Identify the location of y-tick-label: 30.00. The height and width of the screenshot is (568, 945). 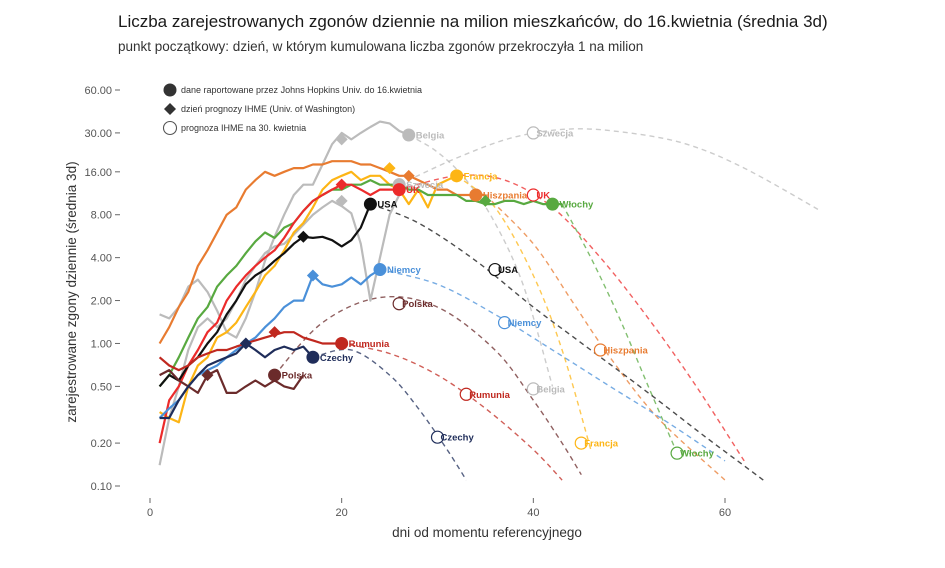
(98, 134).